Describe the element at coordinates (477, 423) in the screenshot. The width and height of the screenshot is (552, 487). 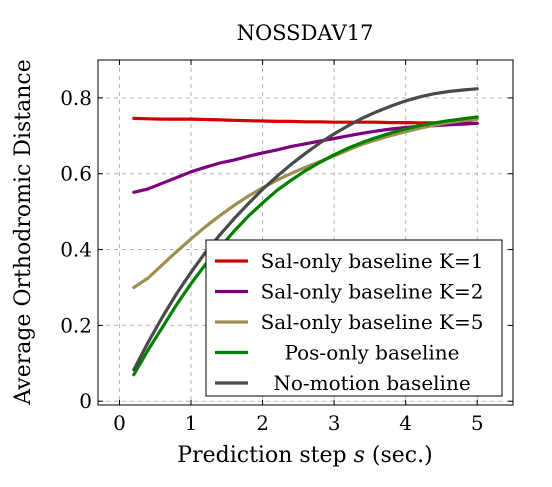
I see `x-tick-label: 5` at that location.